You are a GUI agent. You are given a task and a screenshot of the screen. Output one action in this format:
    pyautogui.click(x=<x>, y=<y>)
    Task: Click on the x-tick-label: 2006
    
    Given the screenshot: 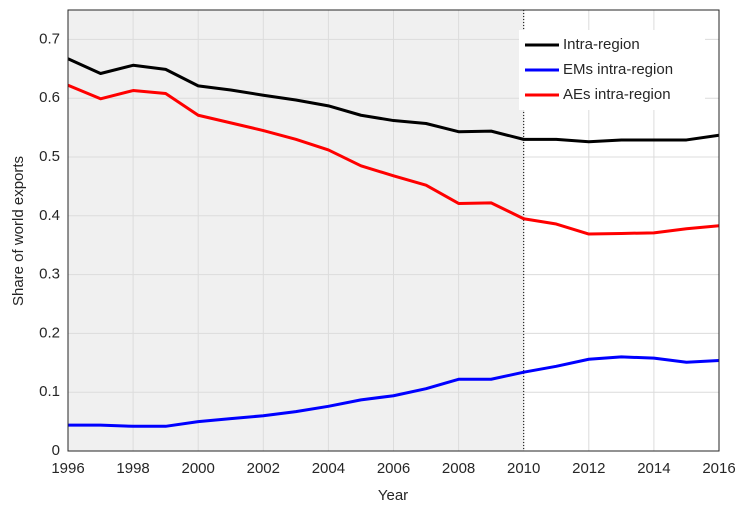 What is the action you would take?
    pyautogui.click(x=393, y=468)
    